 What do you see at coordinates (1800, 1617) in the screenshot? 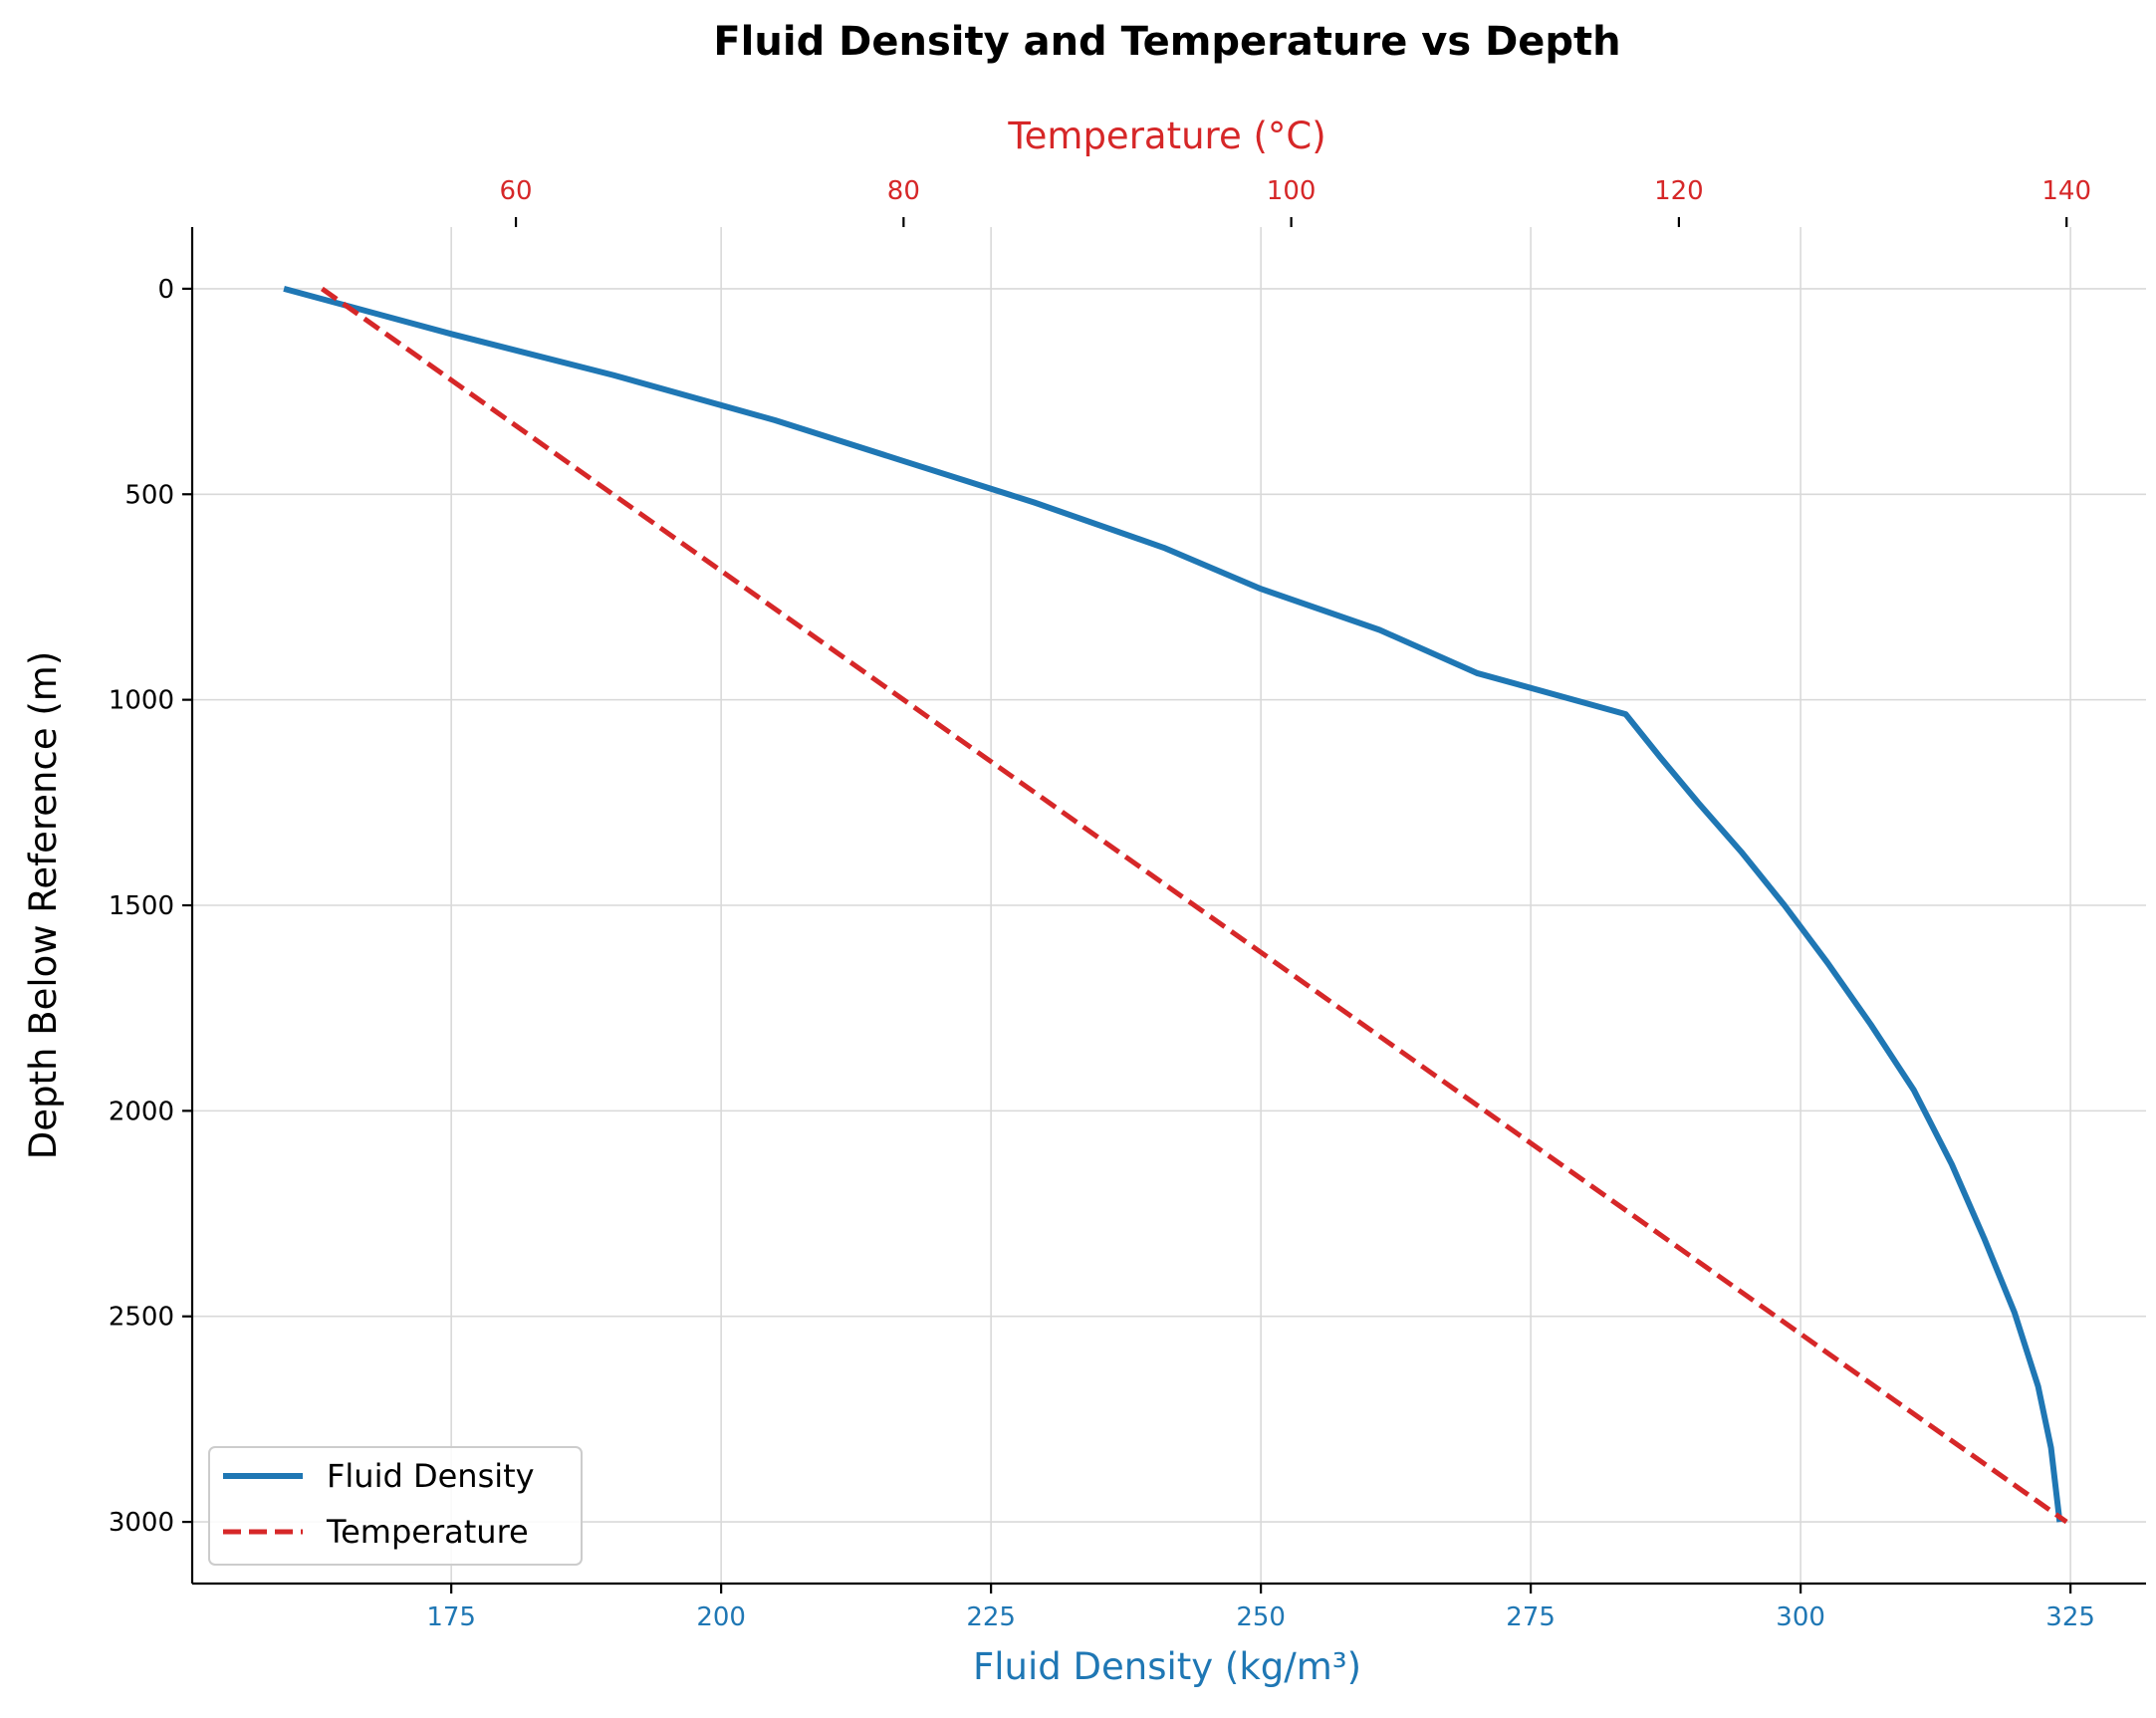
I see `x-tick-label-bottom-300: 300` at bounding box center [1800, 1617].